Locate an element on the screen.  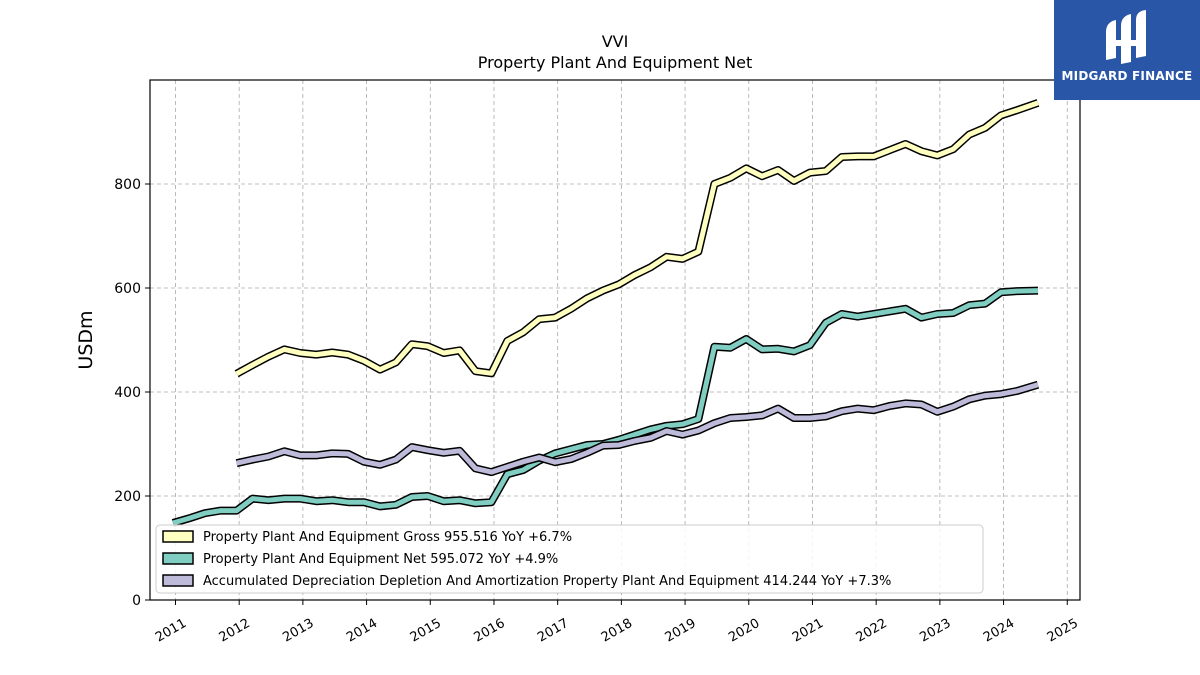
legend-box is located at coordinates (569, 559).